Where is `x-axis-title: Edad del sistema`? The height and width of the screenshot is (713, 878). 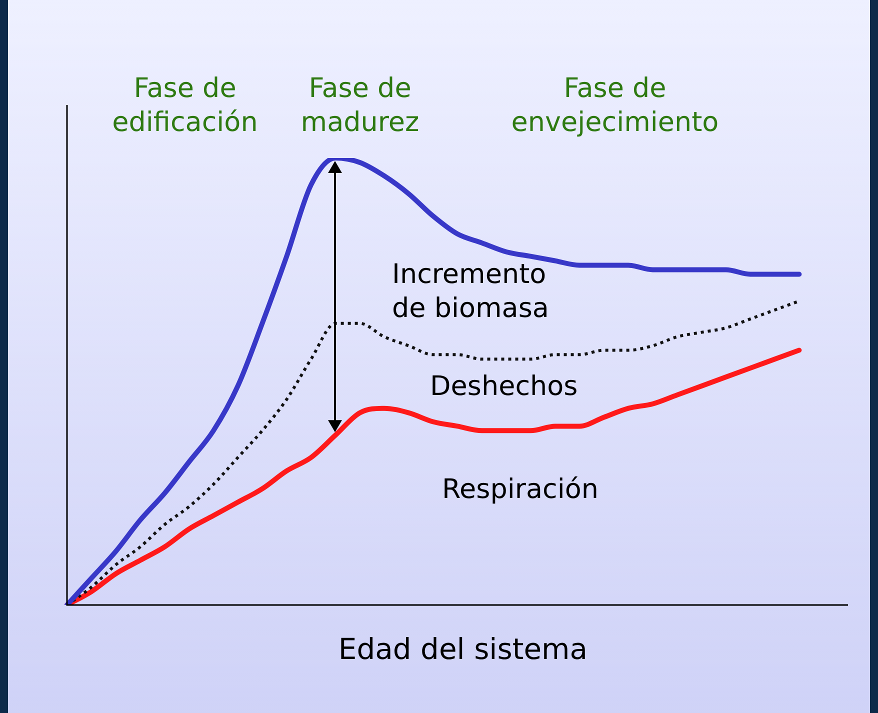
x-axis-title: Edad del sistema is located at coordinates (463, 649).